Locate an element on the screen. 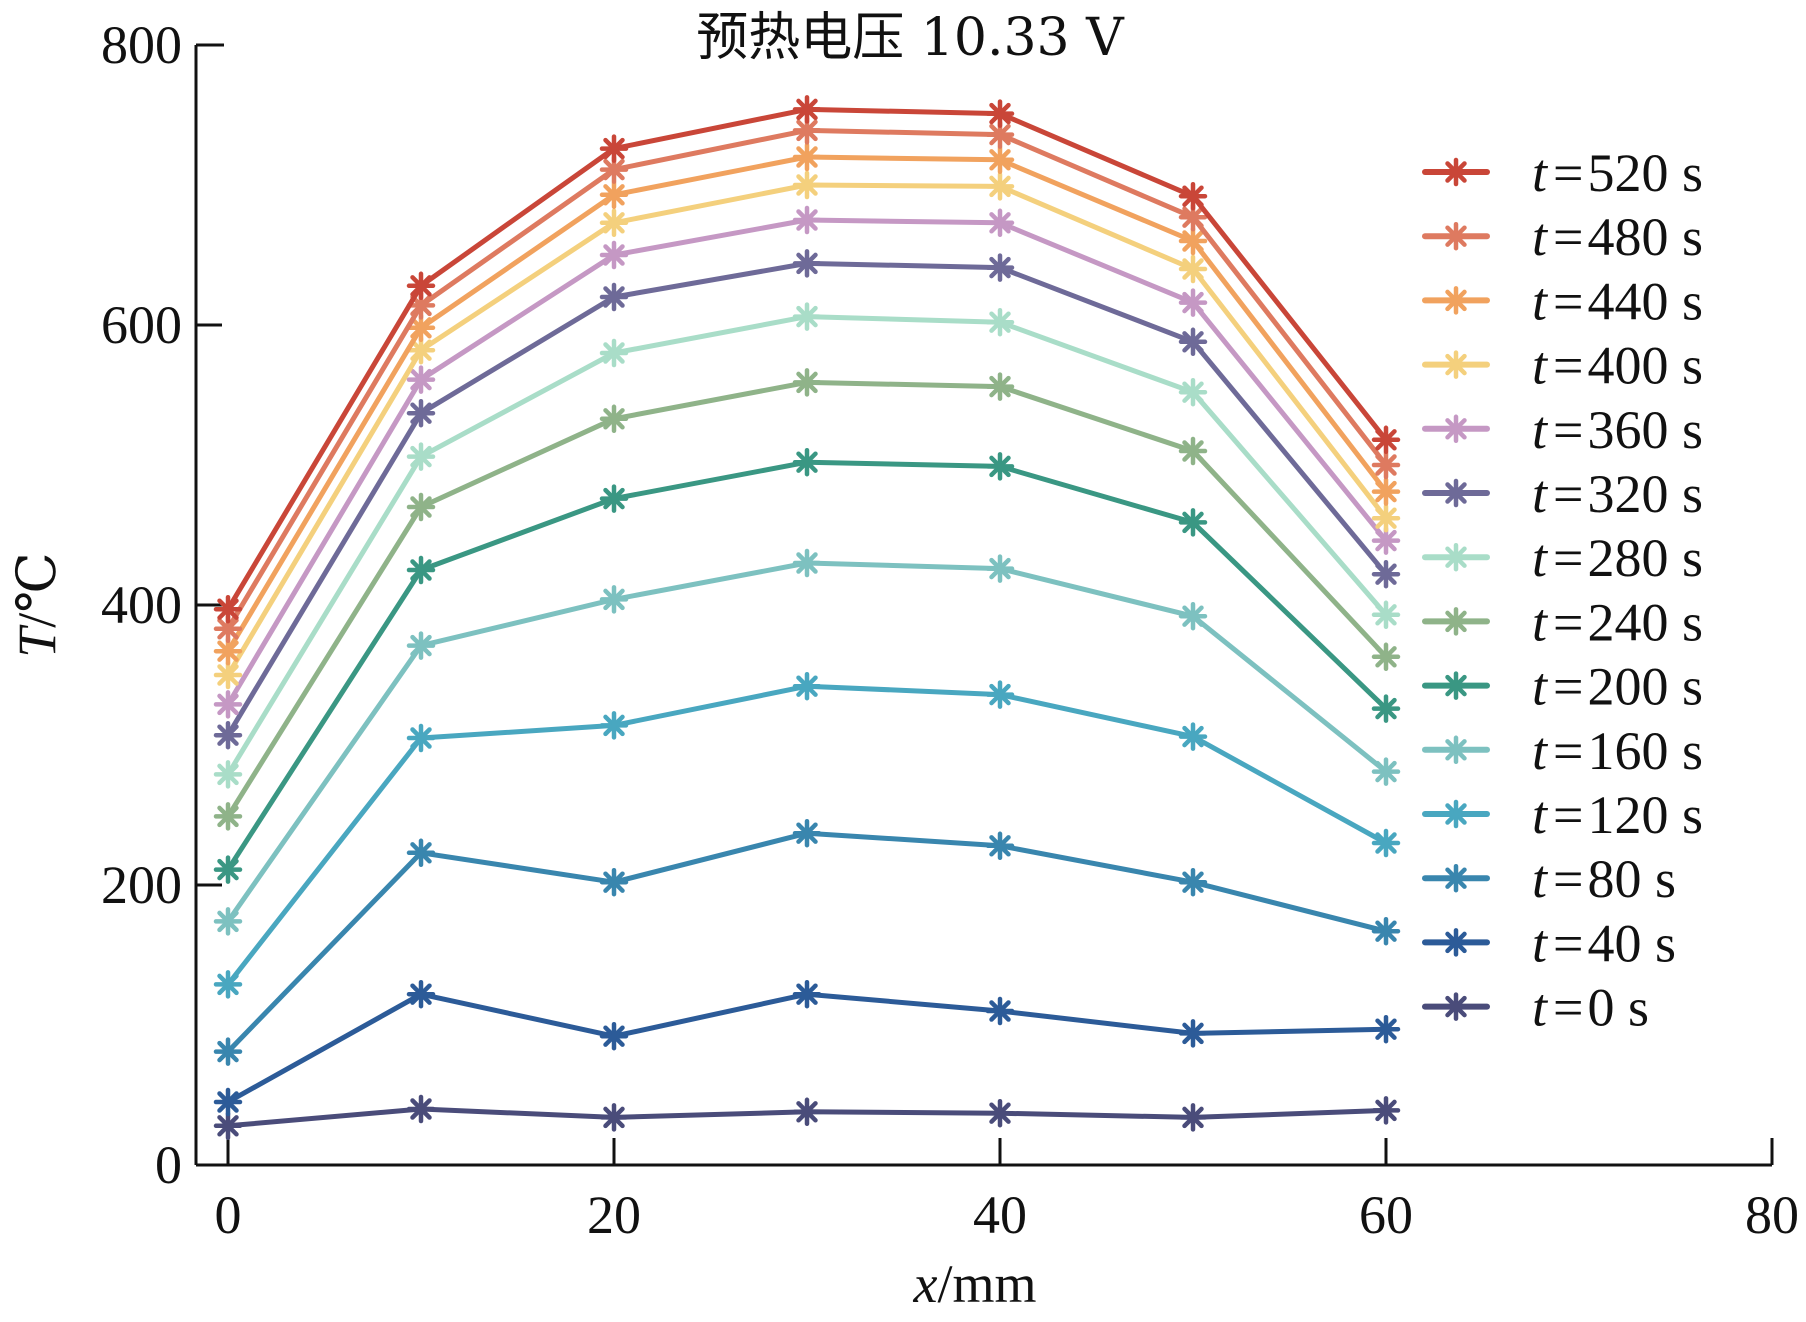  x-tick-label: 0 is located at coordinates (228, 1215).